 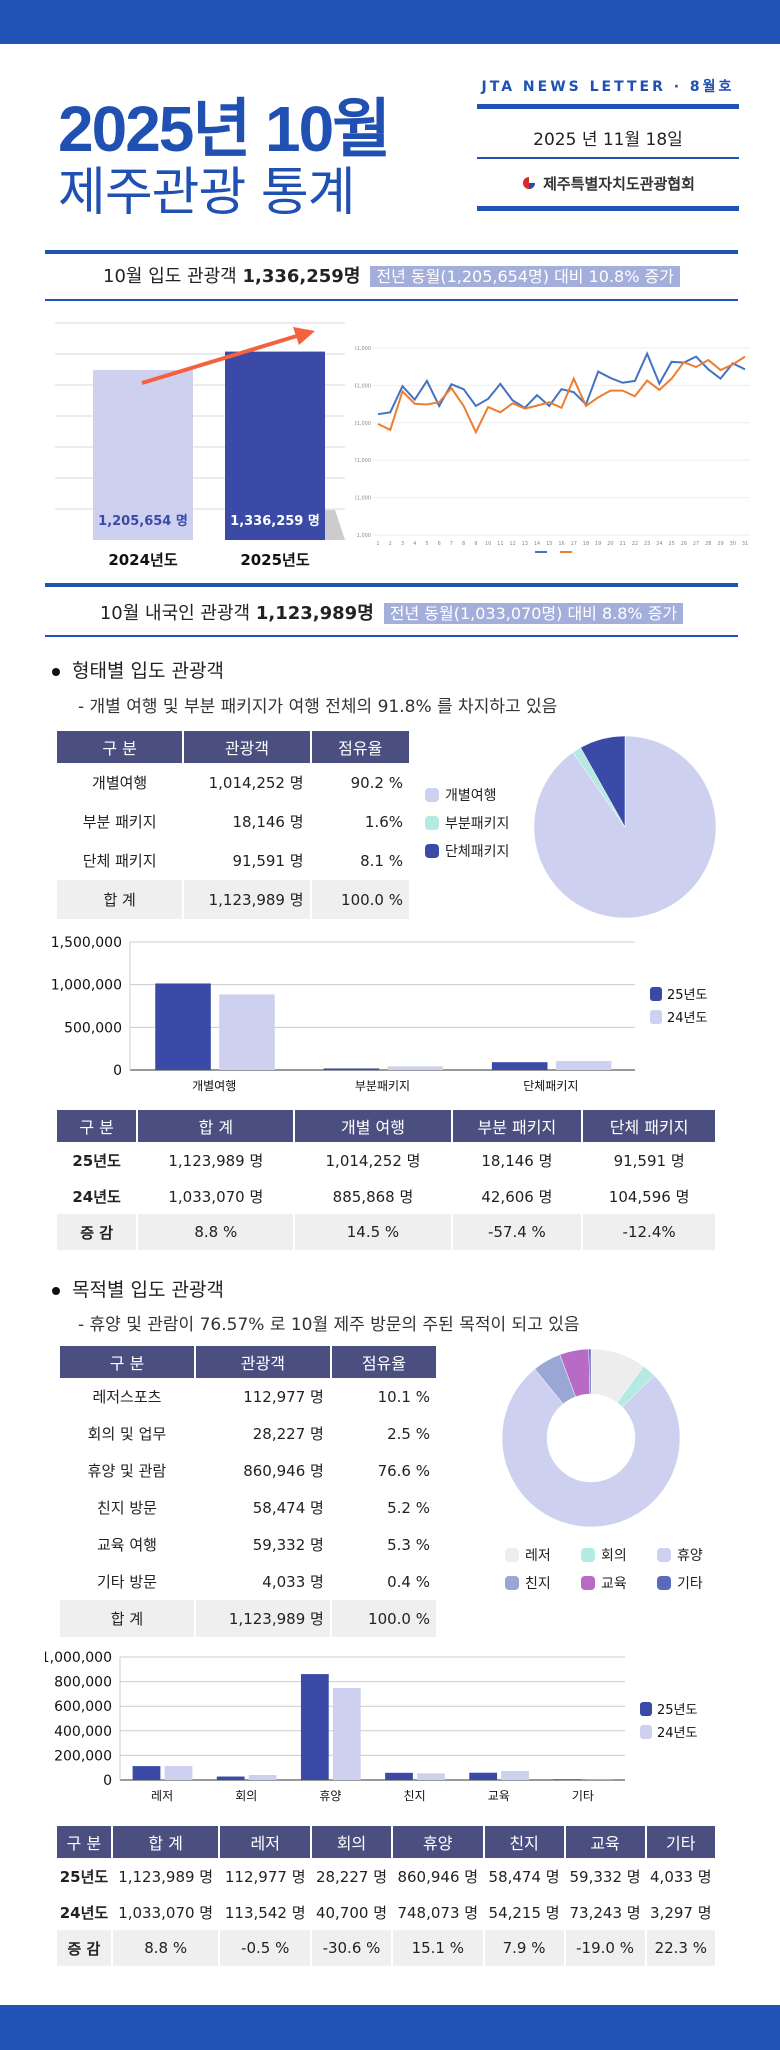 What do you see at coordinates (265, 1842) in the screenshot?
I see `table-header: 레저` at bounding box center [265, 1842].